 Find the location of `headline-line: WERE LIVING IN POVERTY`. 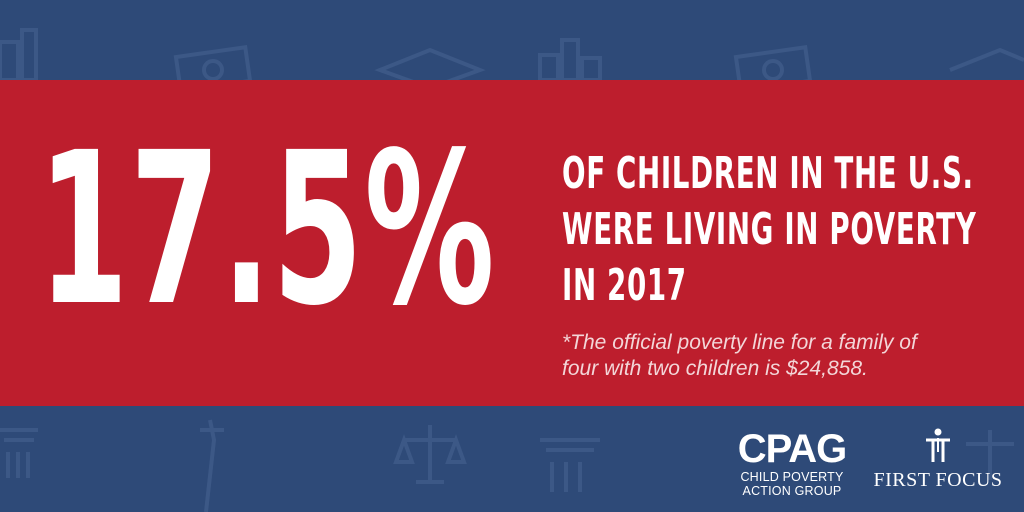

headline-line: WERE LIVING IN POVERTY is located at coordinates (769, 229).